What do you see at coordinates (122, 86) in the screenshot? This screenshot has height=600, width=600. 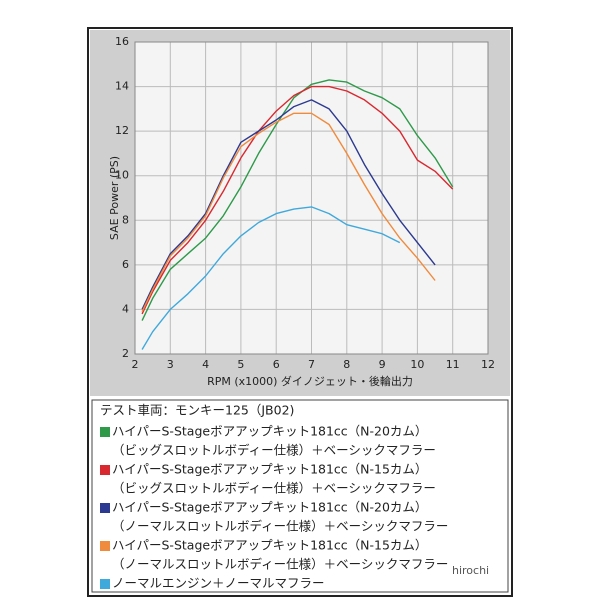 I see `y-tick-label: 14` at bounding box center [122, 86].